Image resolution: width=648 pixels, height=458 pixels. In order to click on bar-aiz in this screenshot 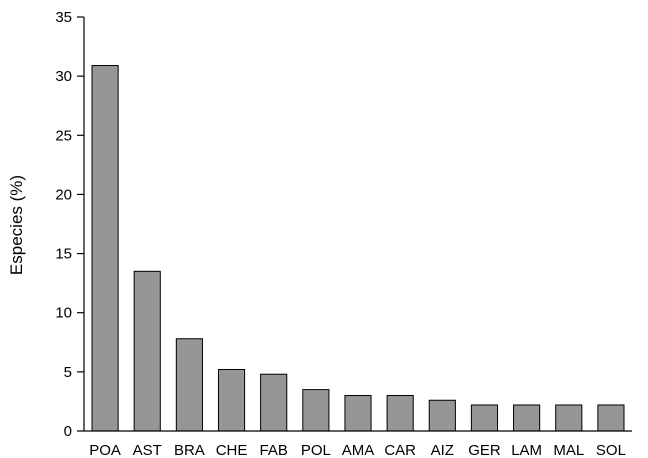, I will do `click(442, 415)`.